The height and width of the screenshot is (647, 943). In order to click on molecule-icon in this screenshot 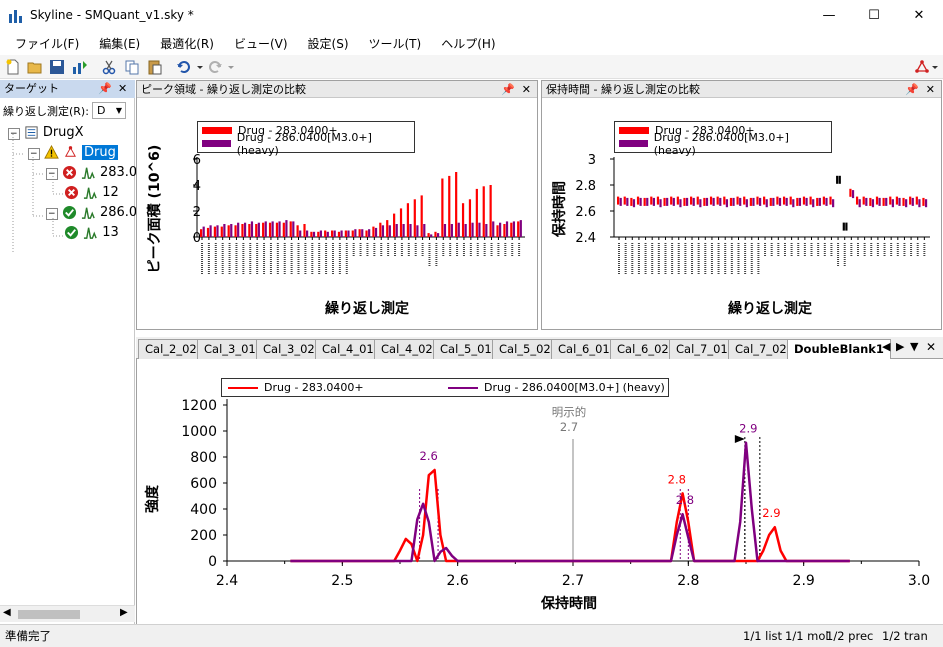, I will do `click(922, 67)`.